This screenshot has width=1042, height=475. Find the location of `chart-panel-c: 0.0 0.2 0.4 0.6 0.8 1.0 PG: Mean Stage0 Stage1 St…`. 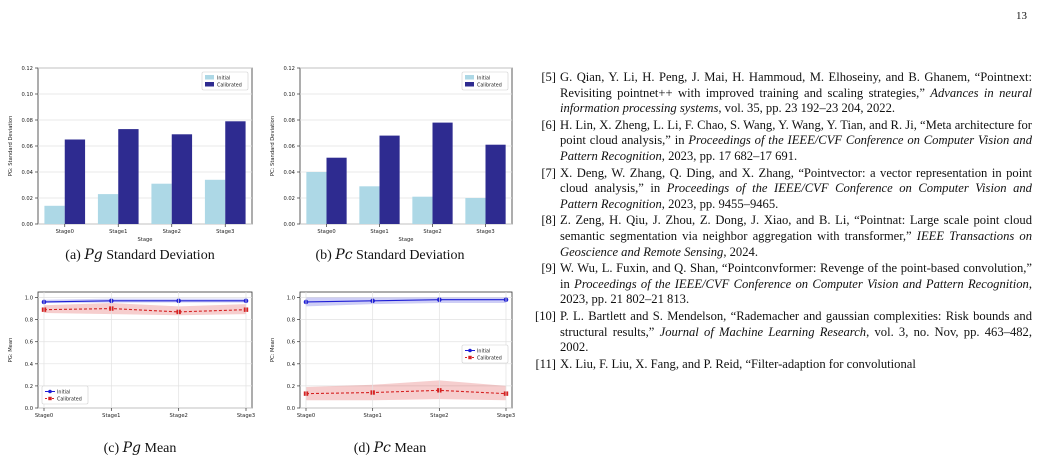

chart-panel-c: 0.0 0.2 0.4 0.6 0.8 1.0 PG: Mean Stage0 Stage1 St… is located at coordinates (130, 354).